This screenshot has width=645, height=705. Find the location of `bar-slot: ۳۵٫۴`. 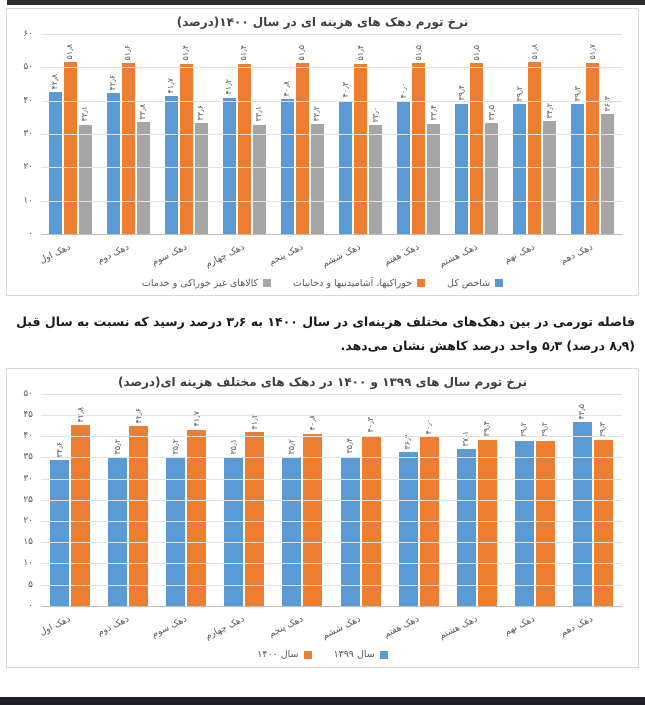

bar-slot: ۳۵٫۴ is located at coordinates (350, 522).